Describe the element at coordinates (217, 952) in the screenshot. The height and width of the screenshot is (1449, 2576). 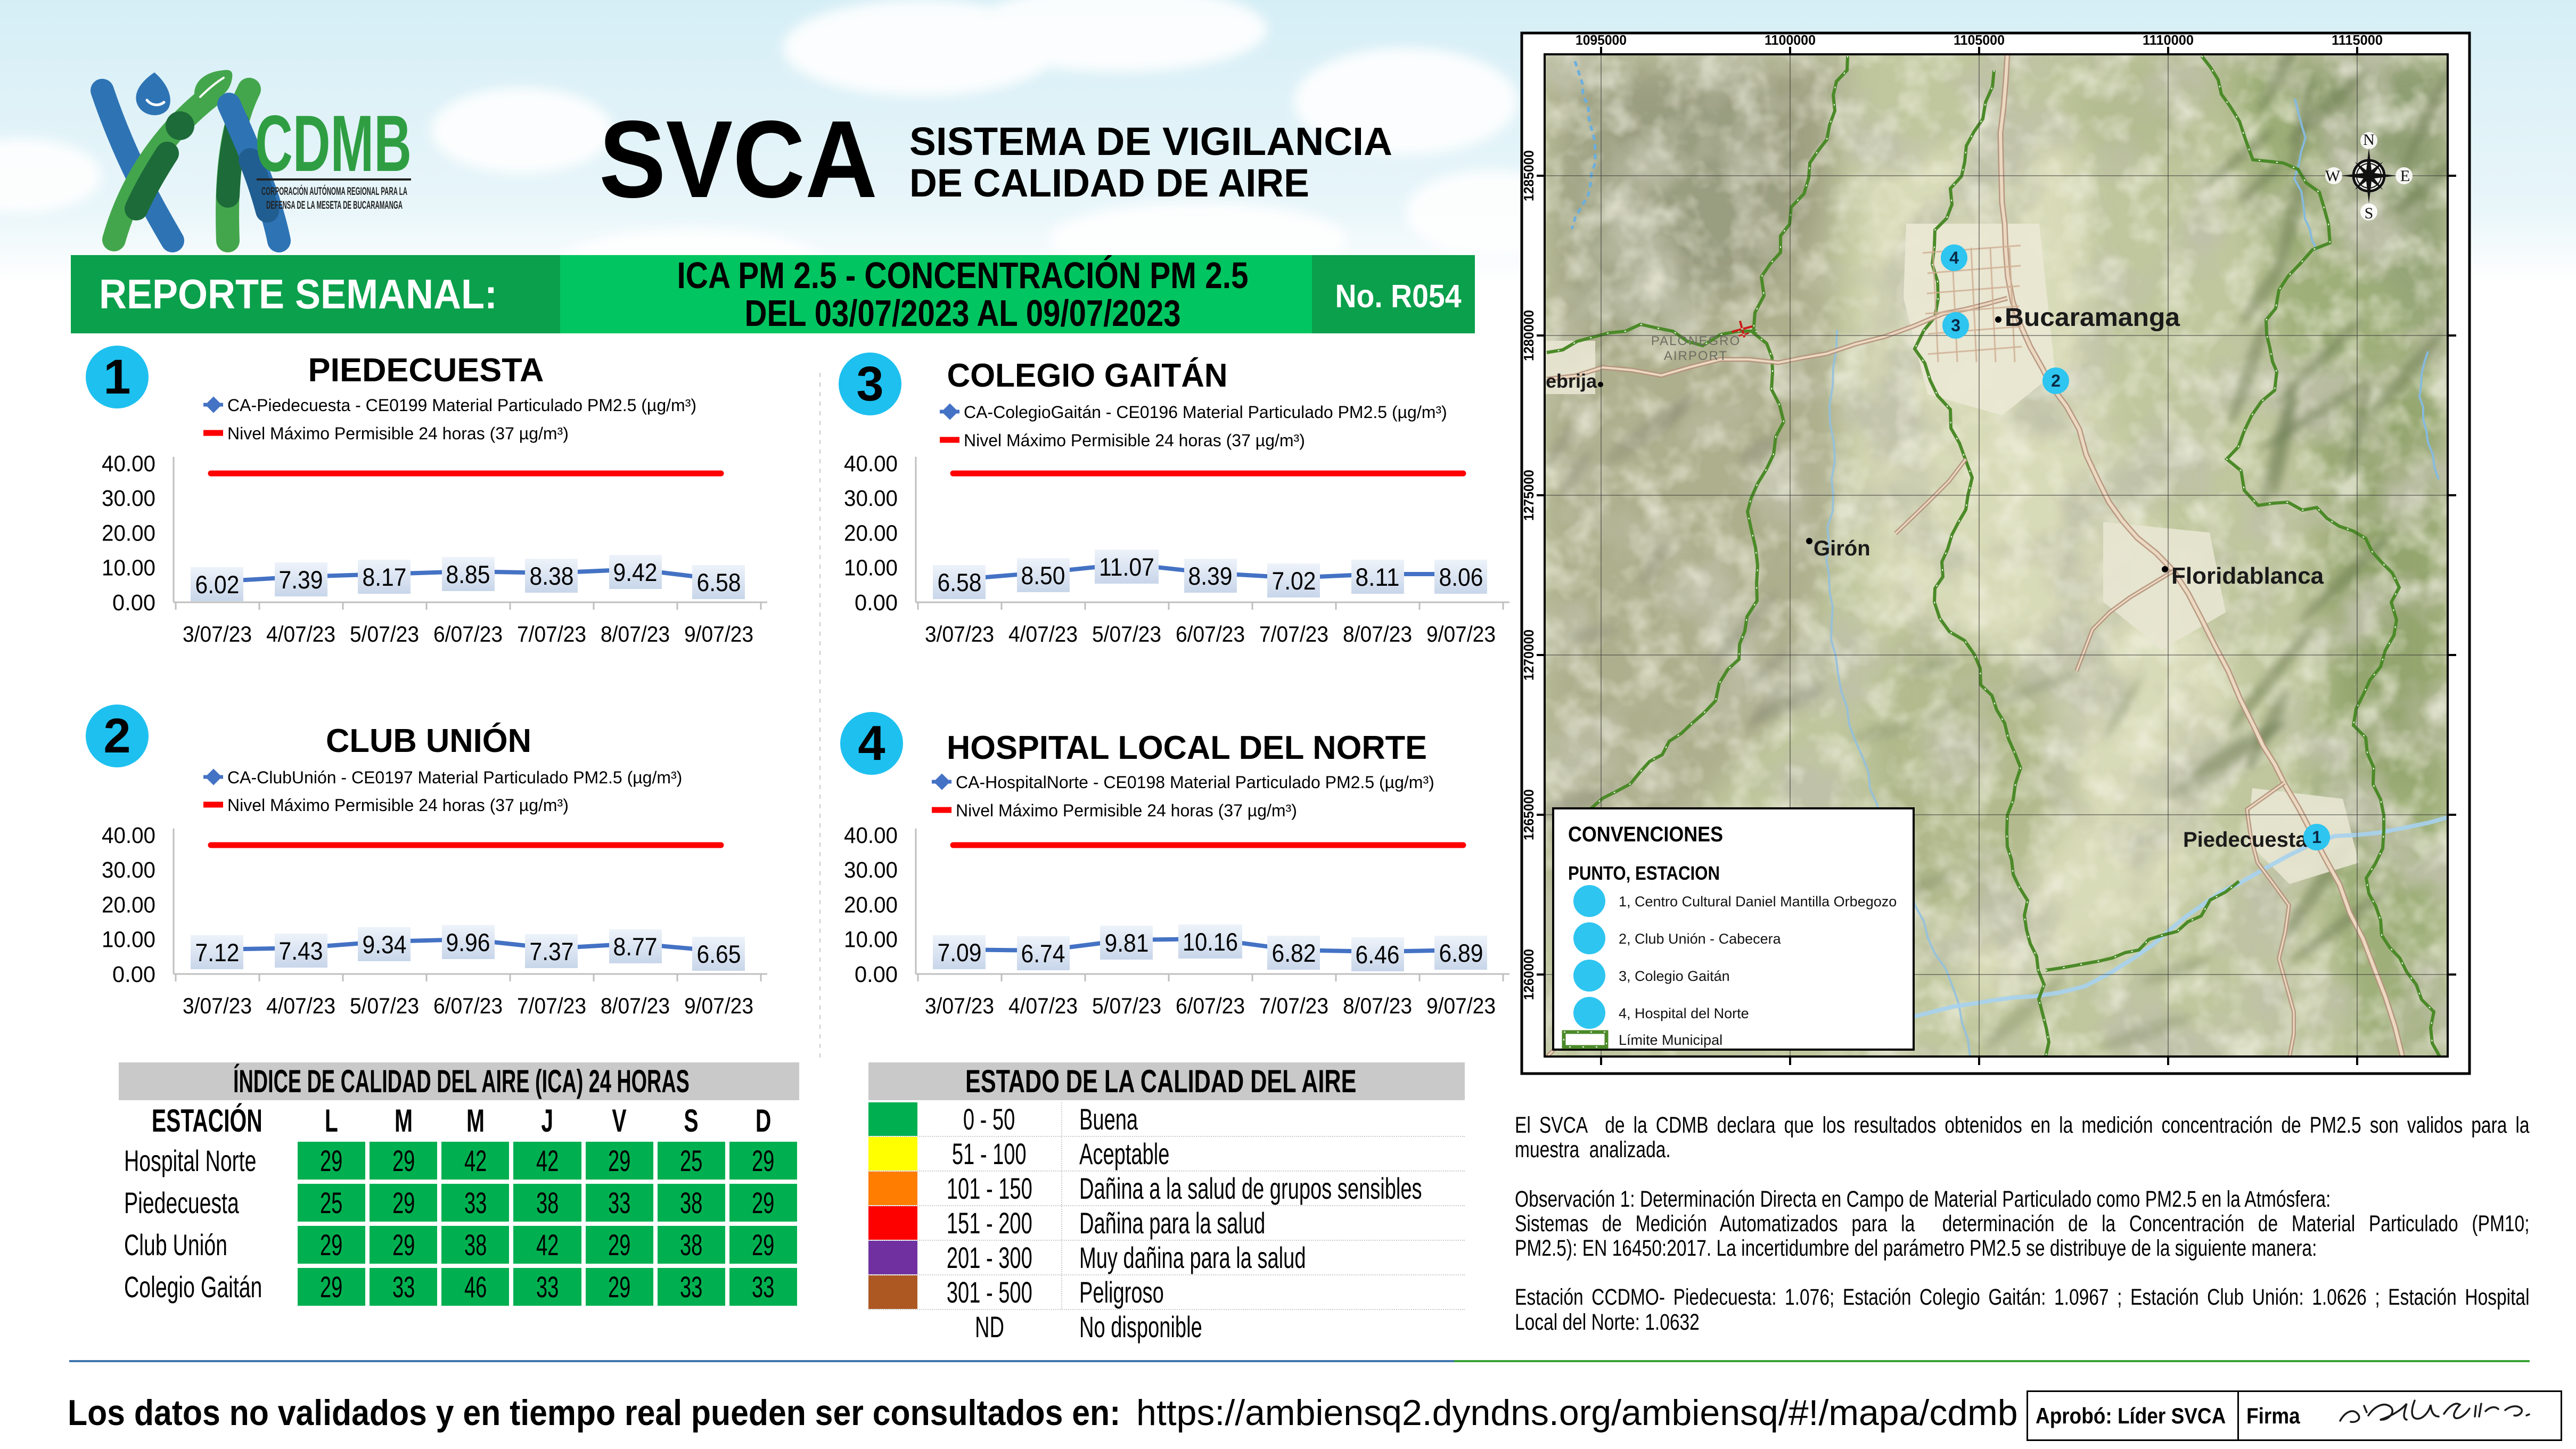
I see `svg-text: 7.12` at that location.